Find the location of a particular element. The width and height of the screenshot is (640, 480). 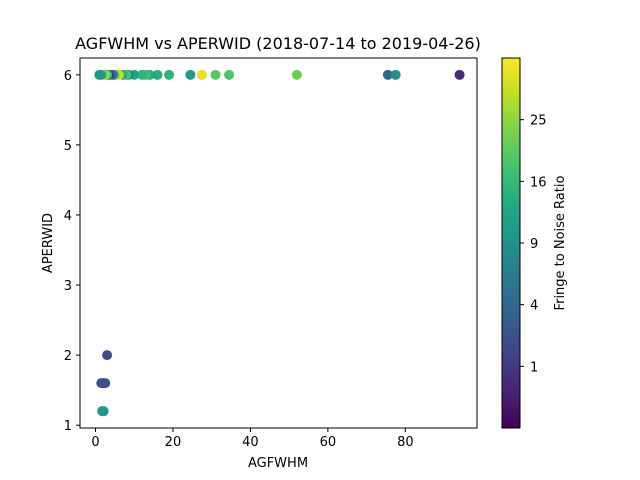

colorbar-tick-label: 25 is located at coordinates (538, 121).